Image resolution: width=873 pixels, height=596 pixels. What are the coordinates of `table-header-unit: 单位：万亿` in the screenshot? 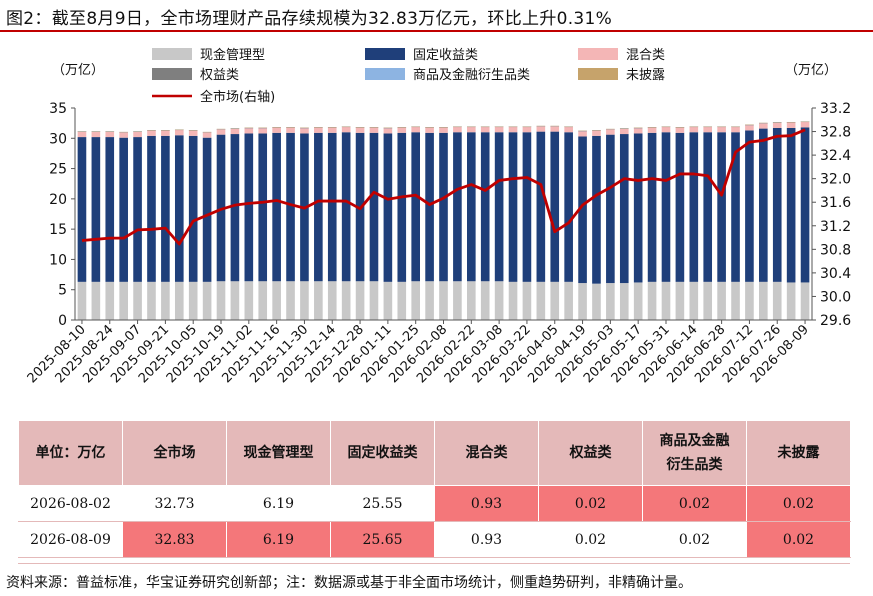 It's located at (70, 453).